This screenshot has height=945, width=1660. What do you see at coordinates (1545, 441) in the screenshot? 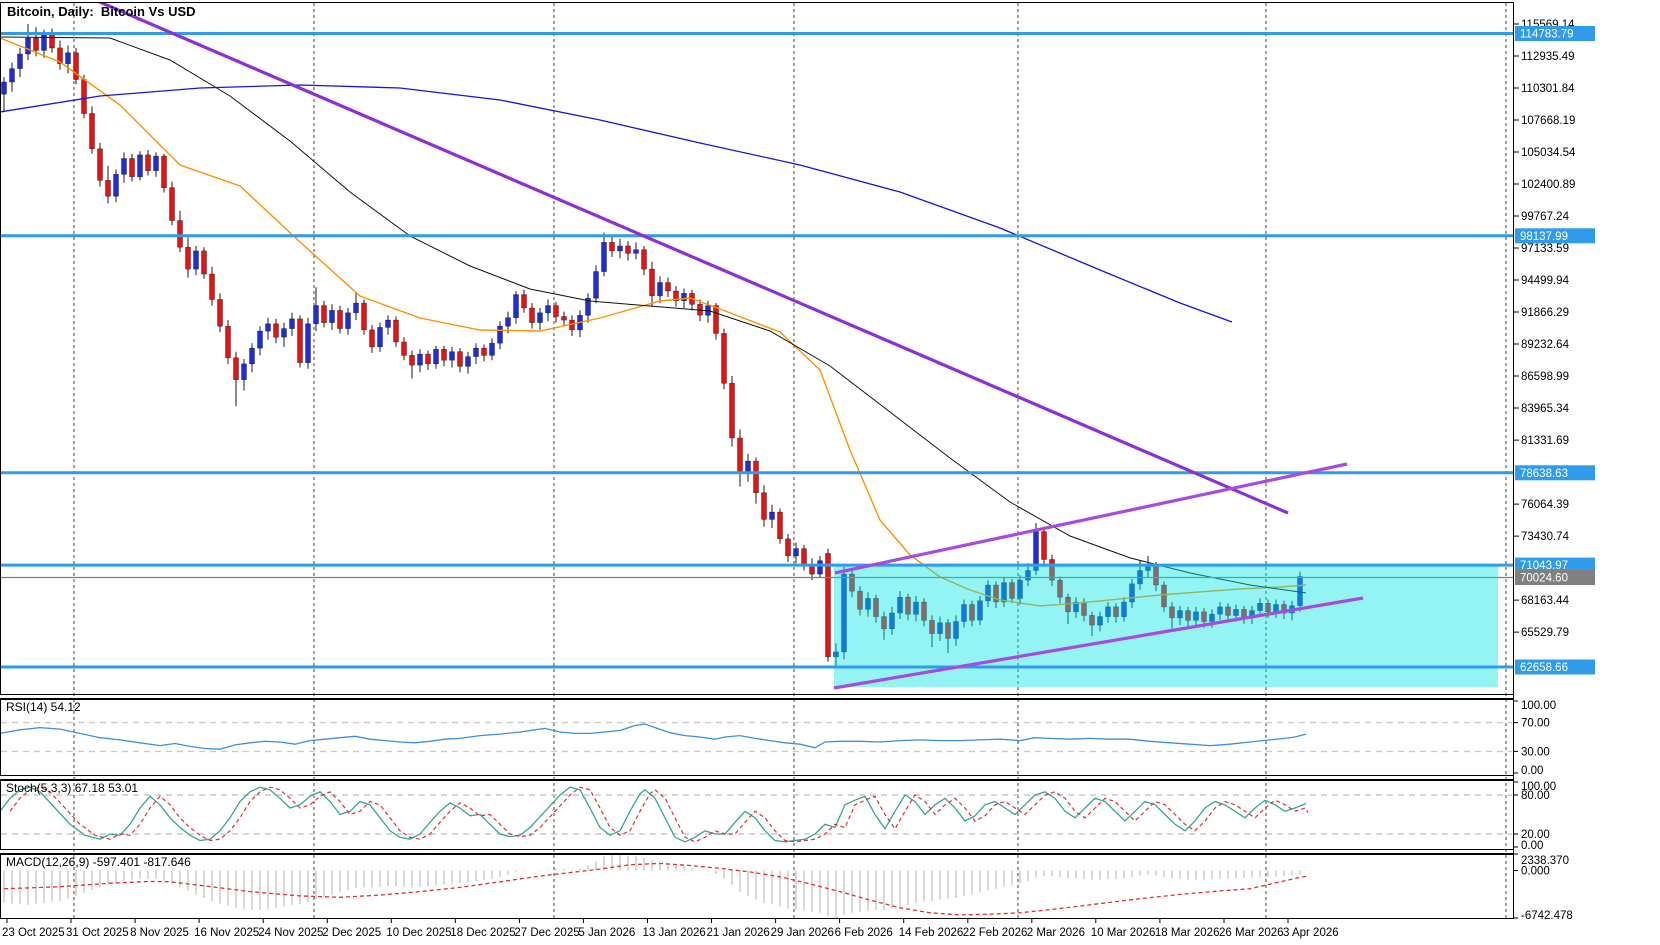
I see `price-tick-label: 81331.69` at bounding box center [1545, 441].